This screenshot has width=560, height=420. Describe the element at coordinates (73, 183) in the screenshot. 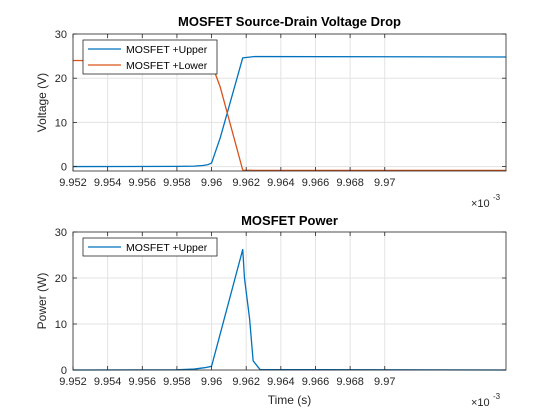

I see `voltage-x-tick-label: 9.952` at that location.